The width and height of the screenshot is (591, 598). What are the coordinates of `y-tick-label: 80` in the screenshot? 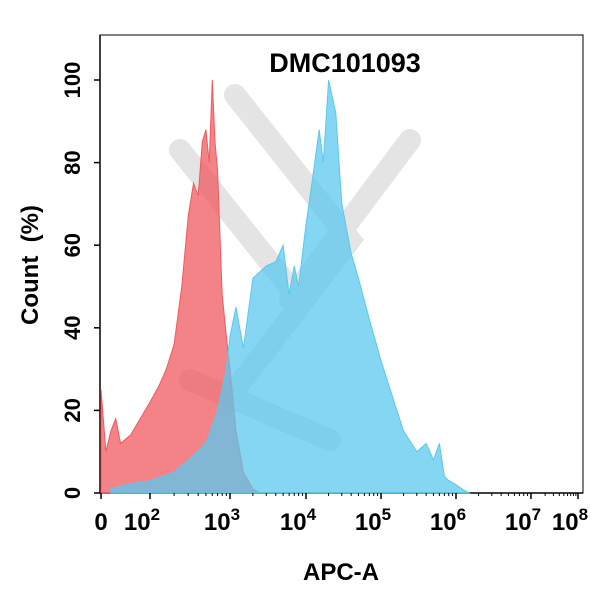 It's located at (72, 162).